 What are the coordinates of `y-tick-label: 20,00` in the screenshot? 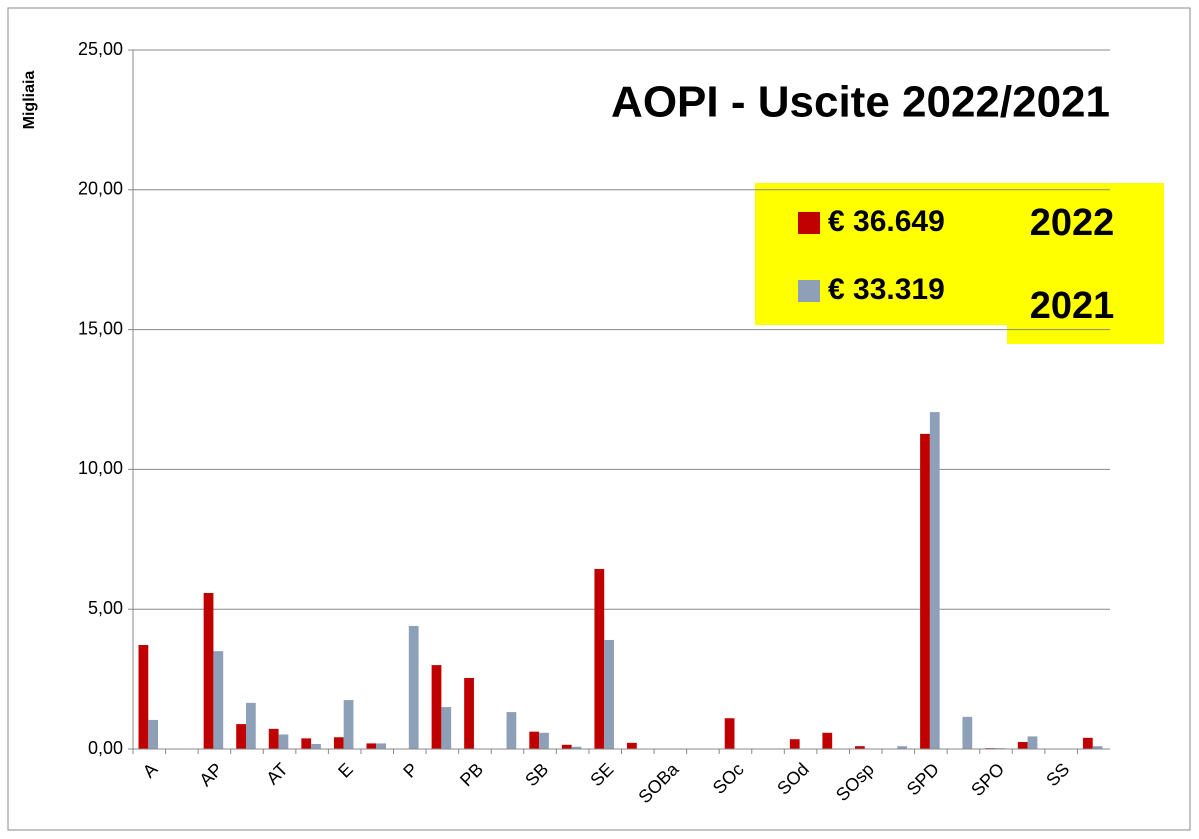 It's located at (100, 189).